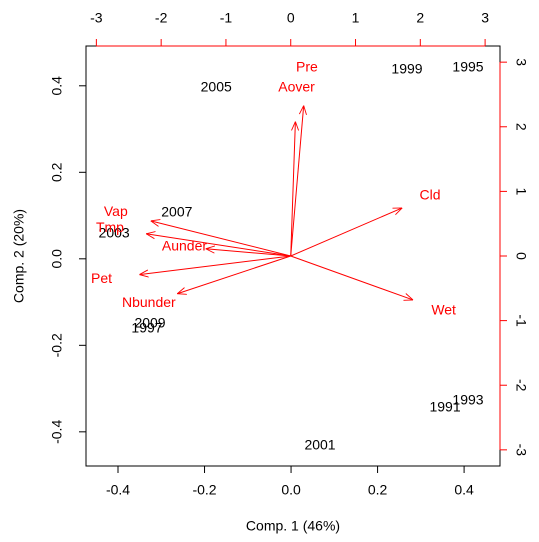  Describe the element at coordinates (57, 86) in the screenshot. I see `y-tick-label: 0.4` at that location.